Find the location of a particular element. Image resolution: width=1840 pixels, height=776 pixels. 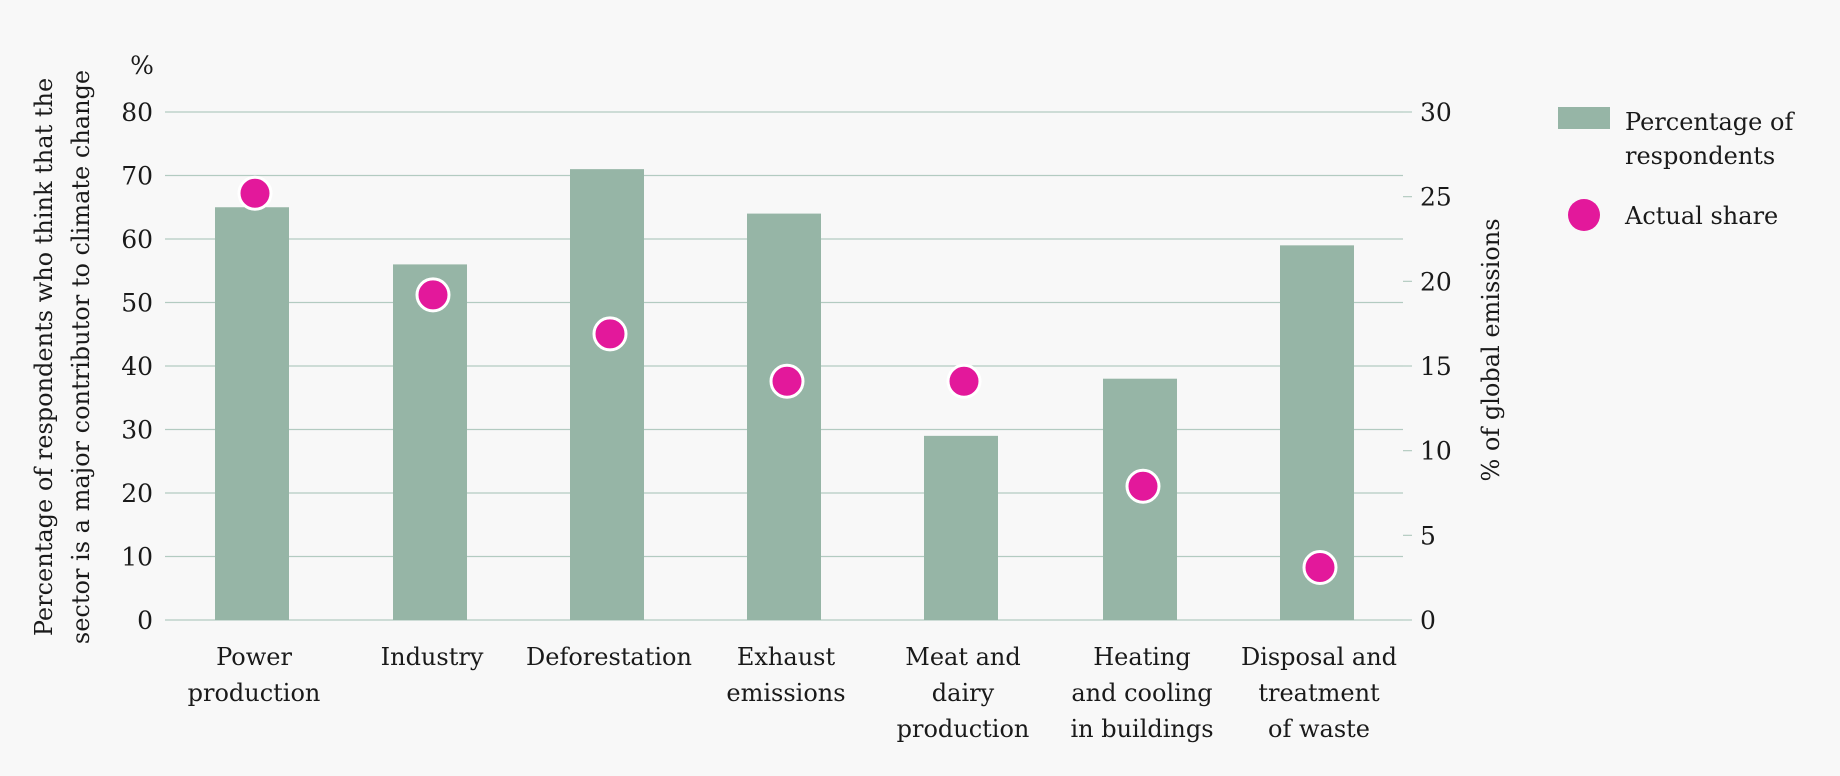

category-label: Industry is located at coordinates (432, 657).